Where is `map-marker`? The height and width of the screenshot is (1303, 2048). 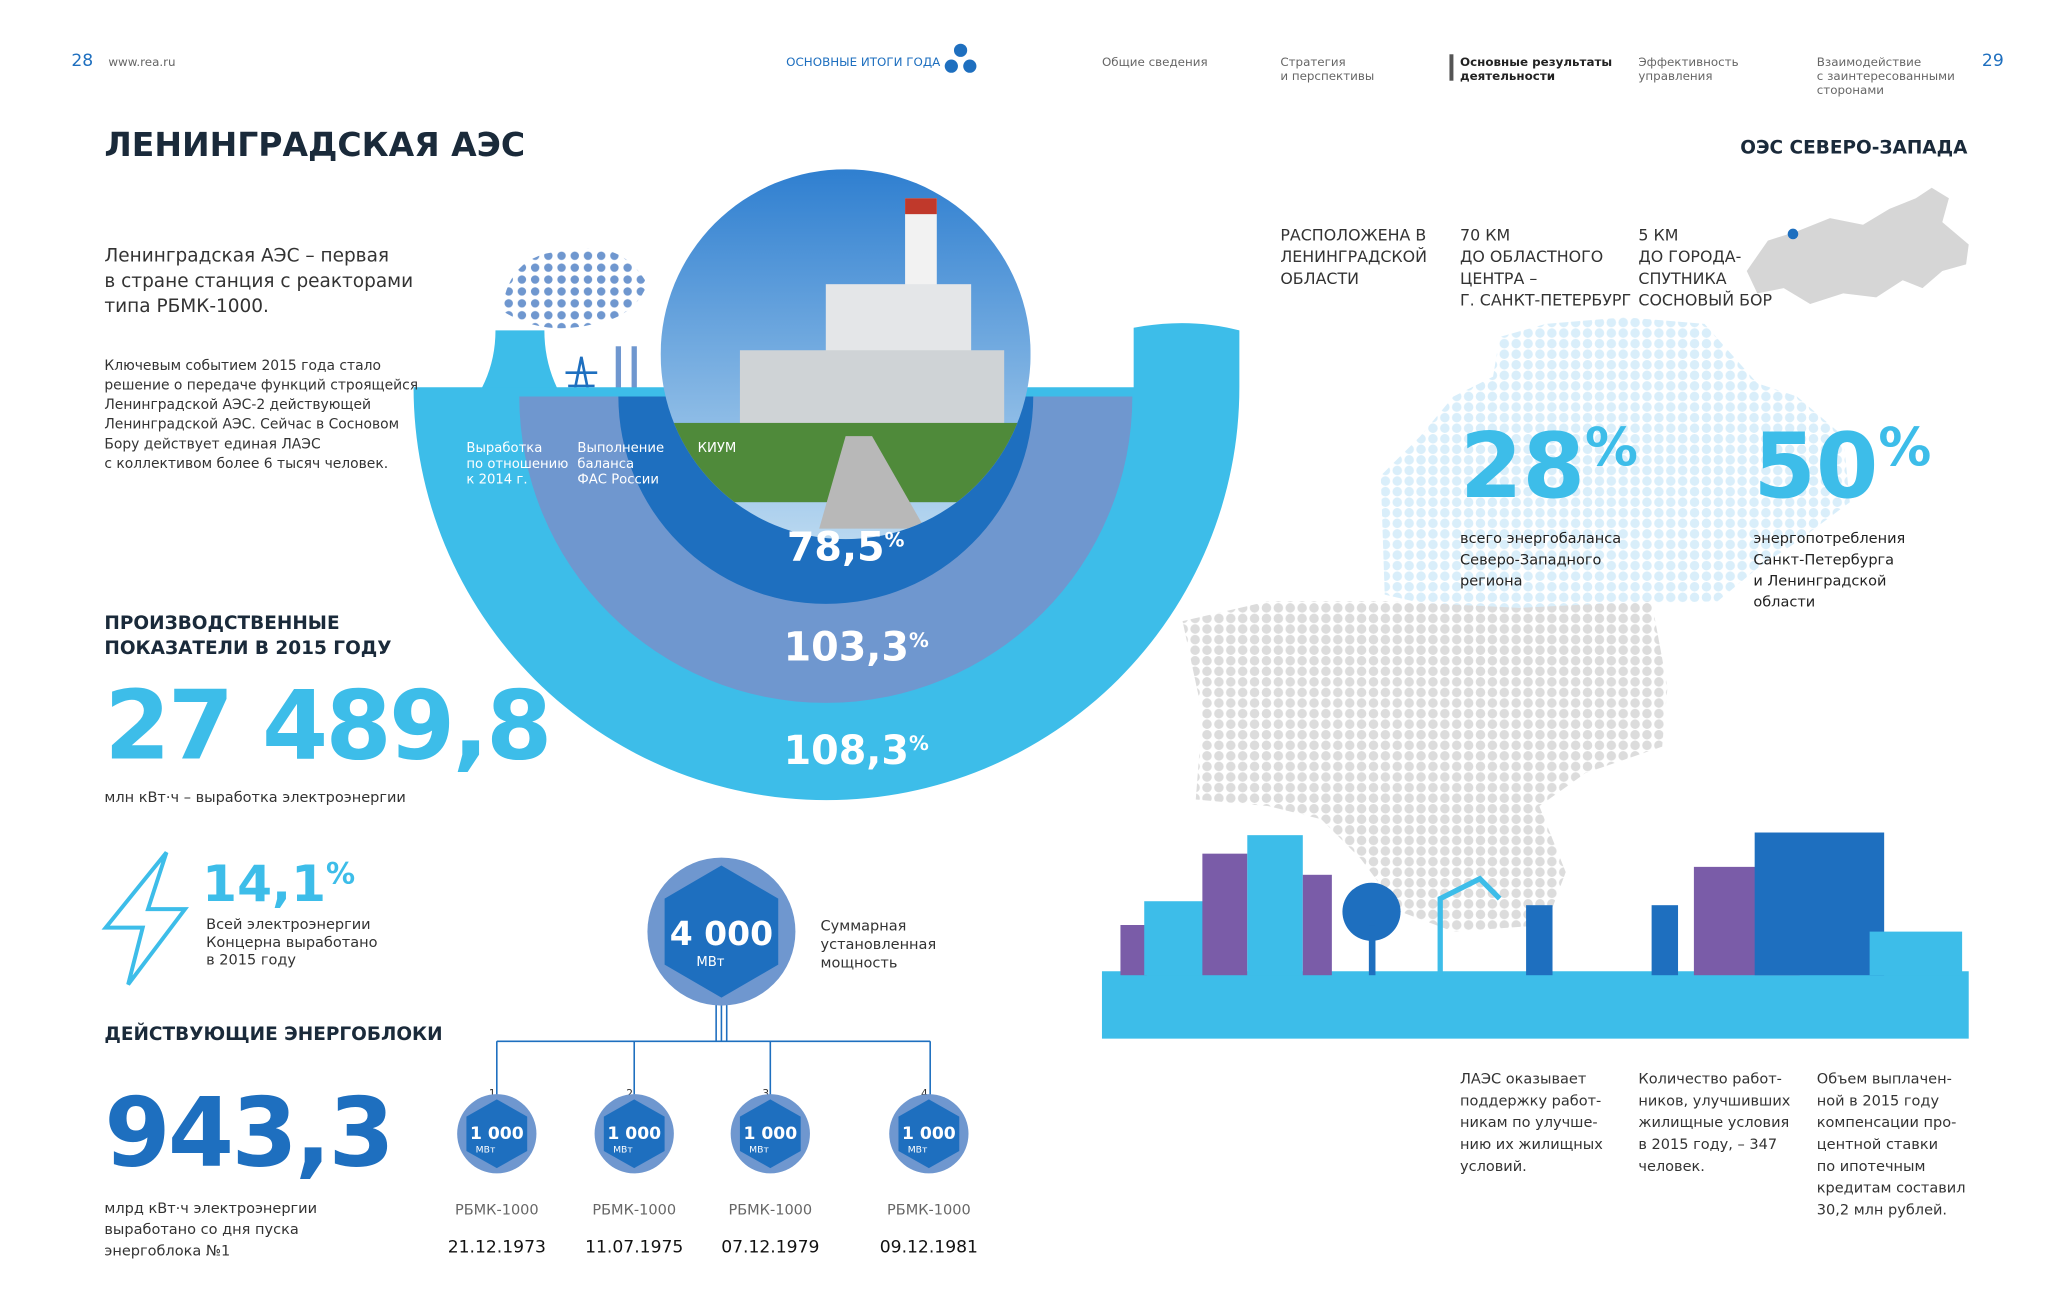
map-marker is located at coordinates (1793, 234).